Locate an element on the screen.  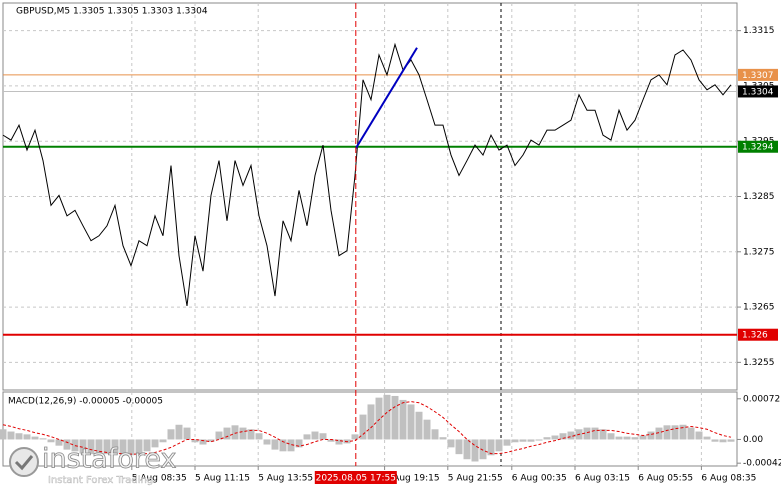
logo-mark is located at coordinates (24, 463).